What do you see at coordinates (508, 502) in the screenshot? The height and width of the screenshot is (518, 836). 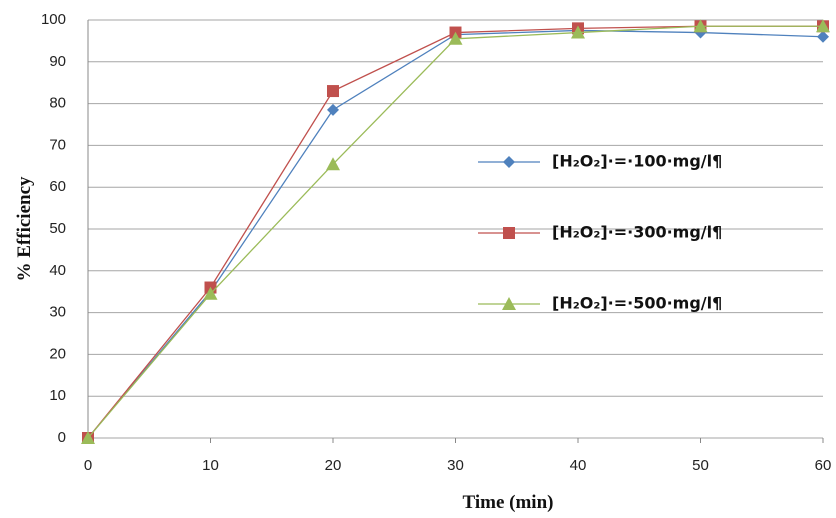 I see `x-axis-title: Time (min)` at bounding box center [508, 502].